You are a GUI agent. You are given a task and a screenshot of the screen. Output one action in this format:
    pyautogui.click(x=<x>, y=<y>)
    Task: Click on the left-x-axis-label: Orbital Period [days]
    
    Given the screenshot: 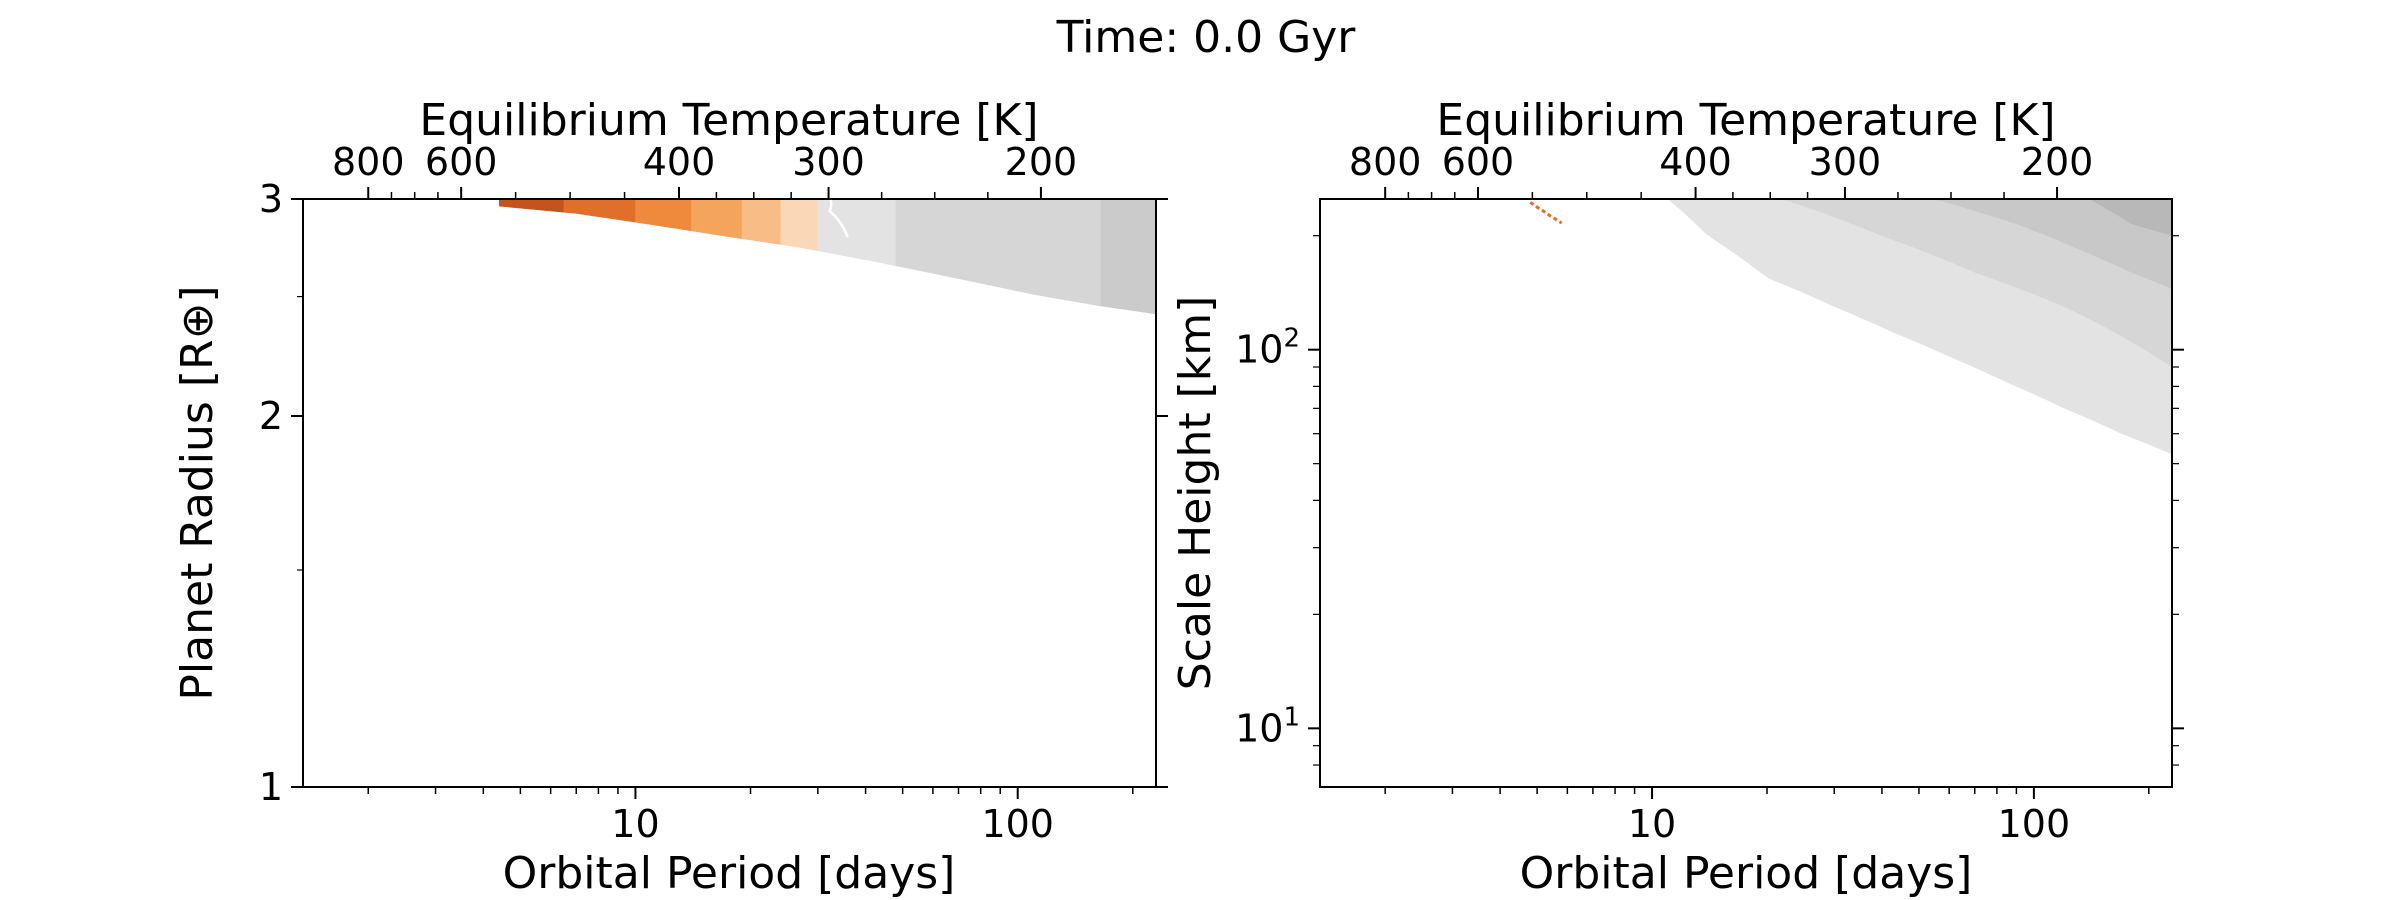 What is the action you would take?
    pyautogui.click(x=729, y=873)
    